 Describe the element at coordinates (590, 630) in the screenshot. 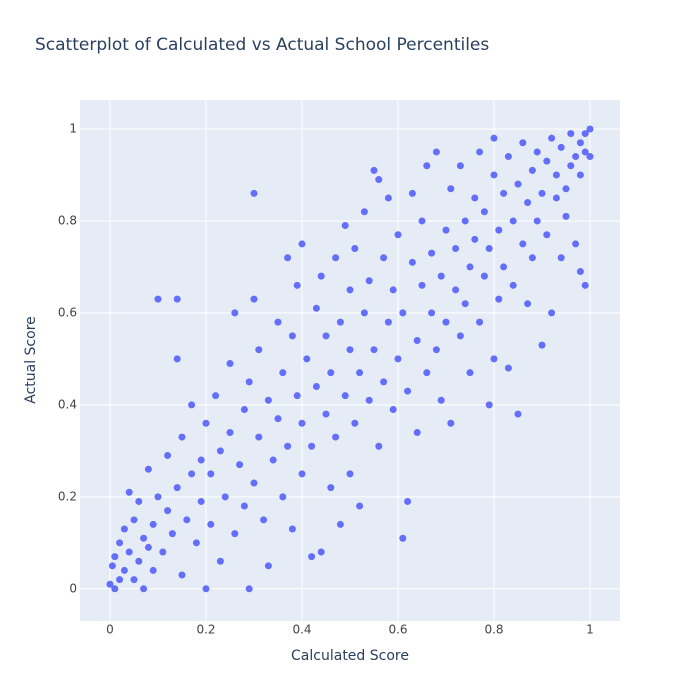

I see `x-tick-label: 1` at that location.